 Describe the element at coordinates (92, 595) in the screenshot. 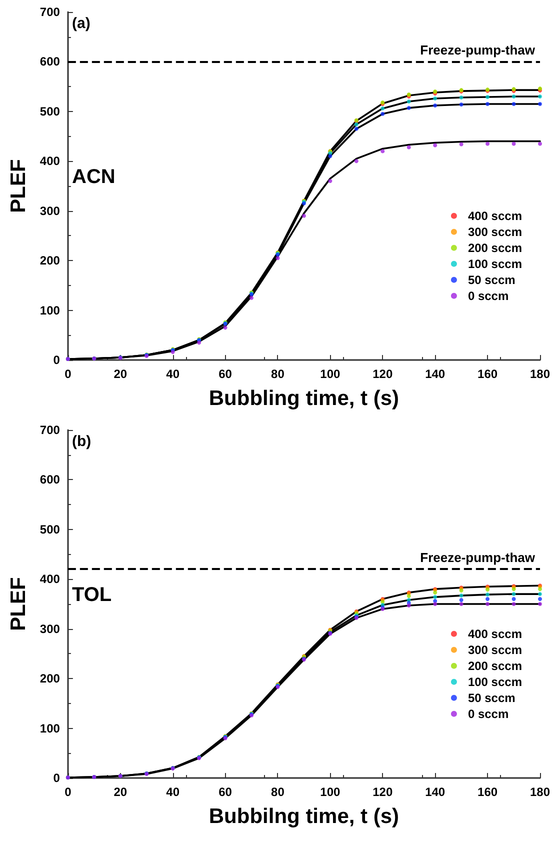

I see `annotation: TOL` at that location.